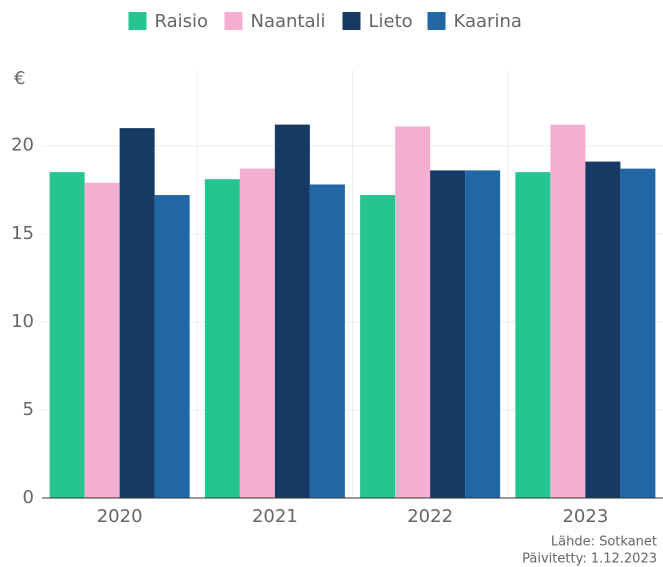 The height and width of the screenshot is (567, 663). Describe the element at coordinates (22, 145) in the screenshot. I see `y-tick-label: 20` at that location.